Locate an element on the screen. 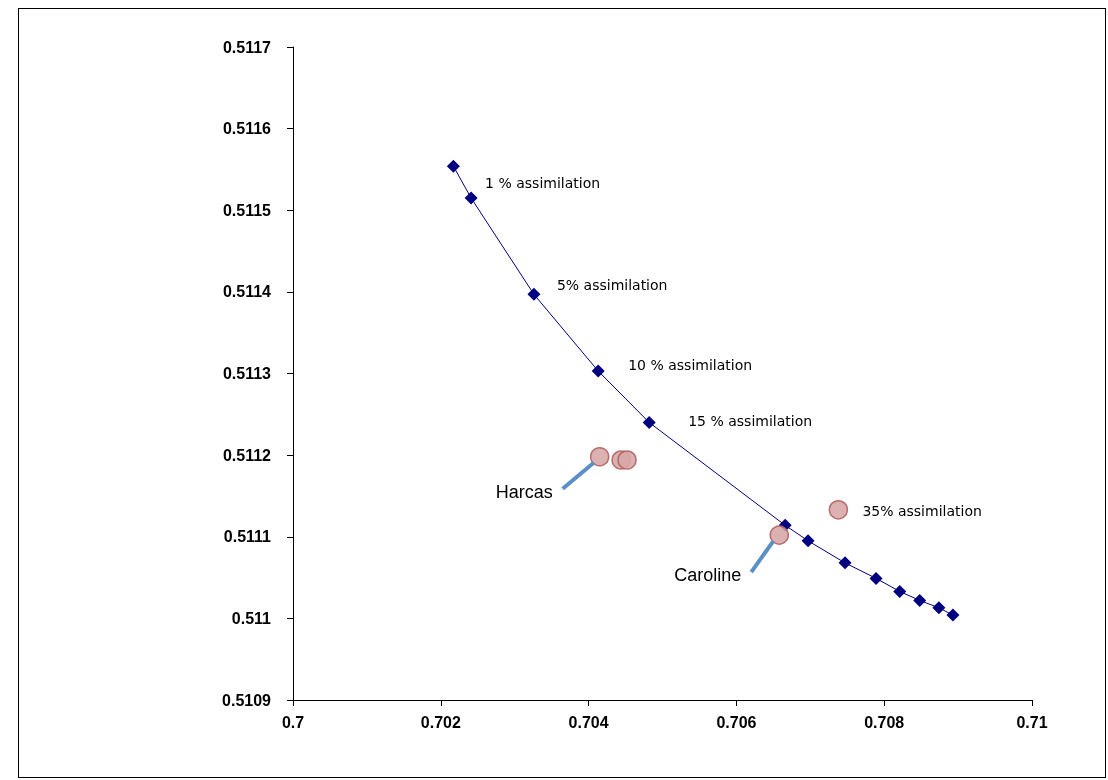 The image size is (1108, 780). annotation: 10 % assimilation is located at coordinates (690, 365).